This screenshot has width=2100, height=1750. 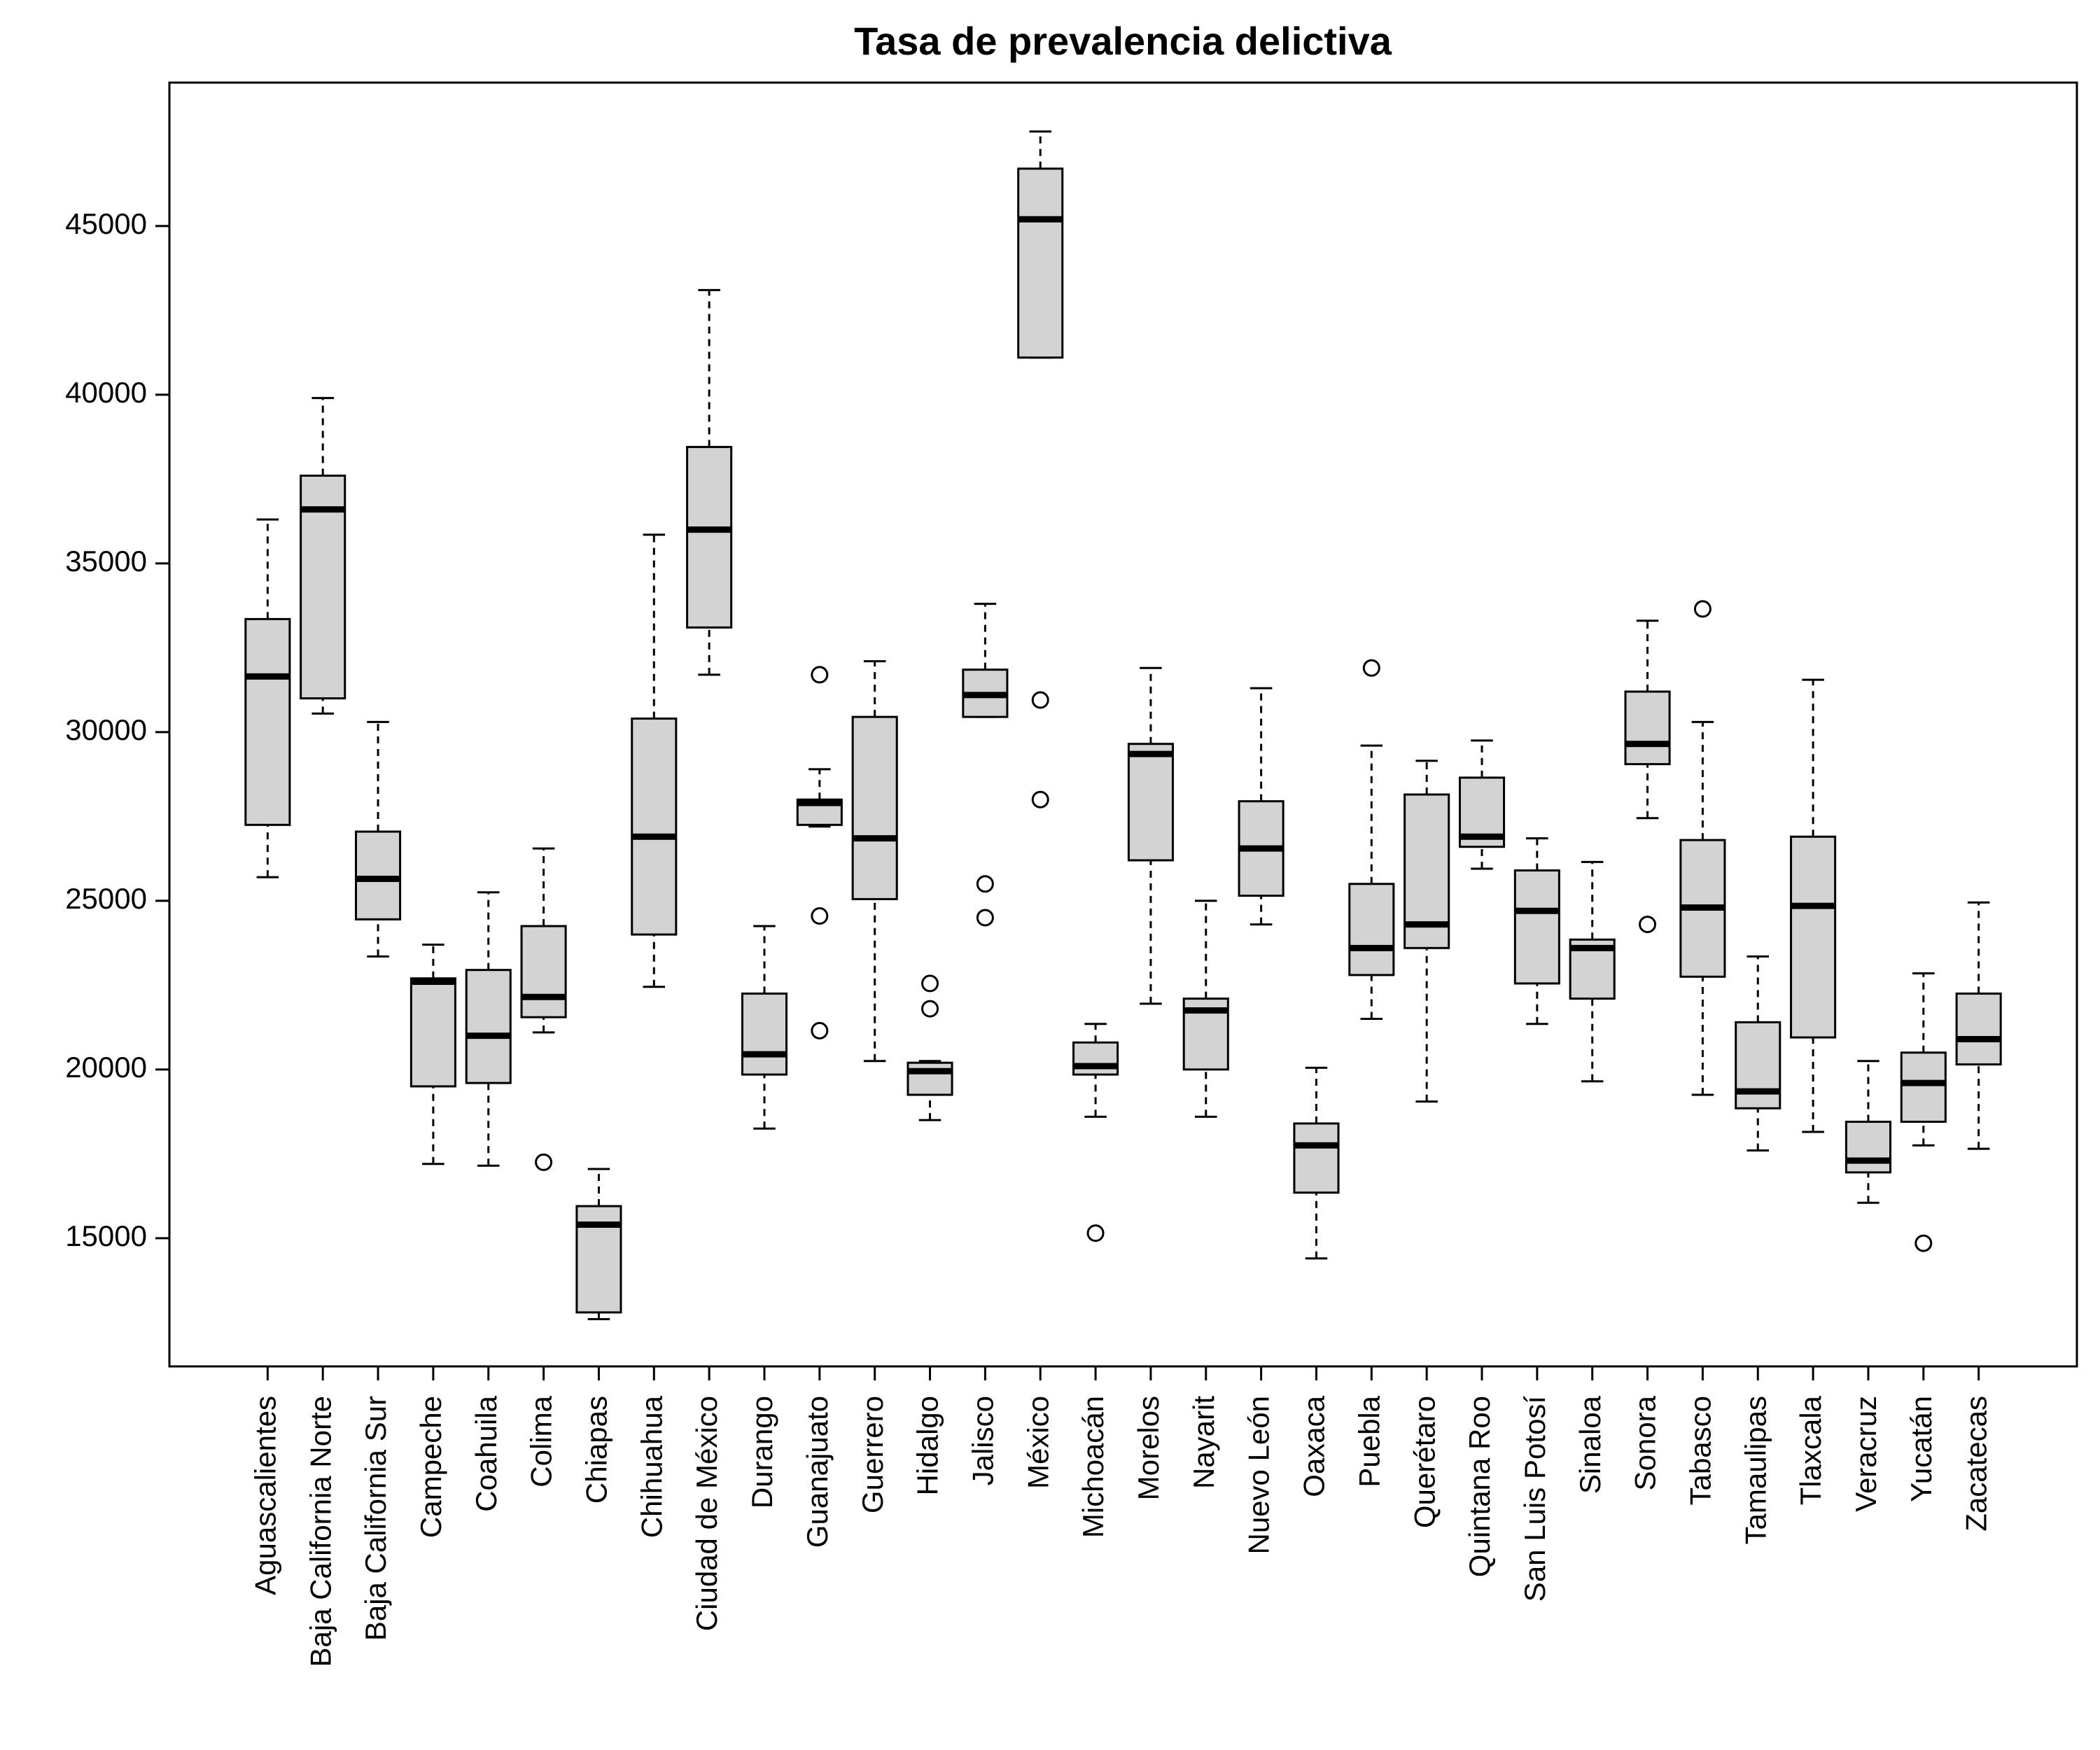 I want to click on x-tick-label: Nuevo León, so click(x=1258, y=1475).